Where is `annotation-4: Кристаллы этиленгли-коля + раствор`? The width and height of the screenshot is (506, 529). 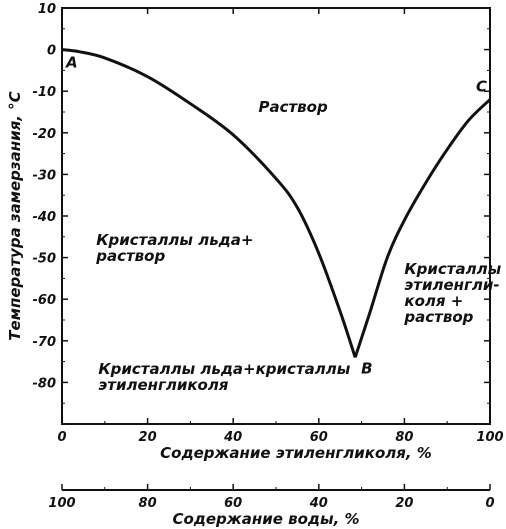 annotation-4: Кристаллы этиленгли-коля + раствор is located at coordinates (452, 293).